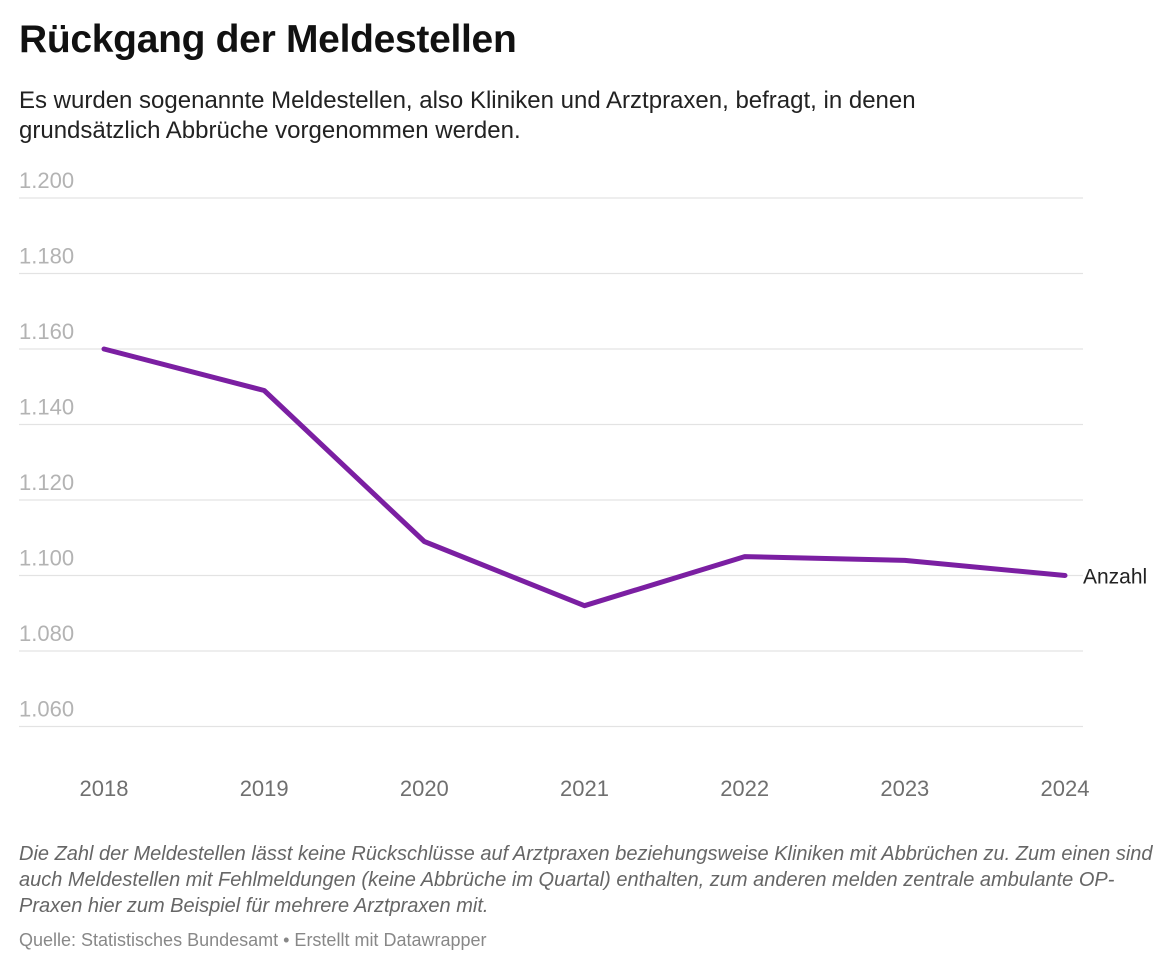 This screenshot has height=972, width=1170. Describe the element at coordinates (46, 407) in the screenshot. I see `y-tick-label: 1.140` at that location.